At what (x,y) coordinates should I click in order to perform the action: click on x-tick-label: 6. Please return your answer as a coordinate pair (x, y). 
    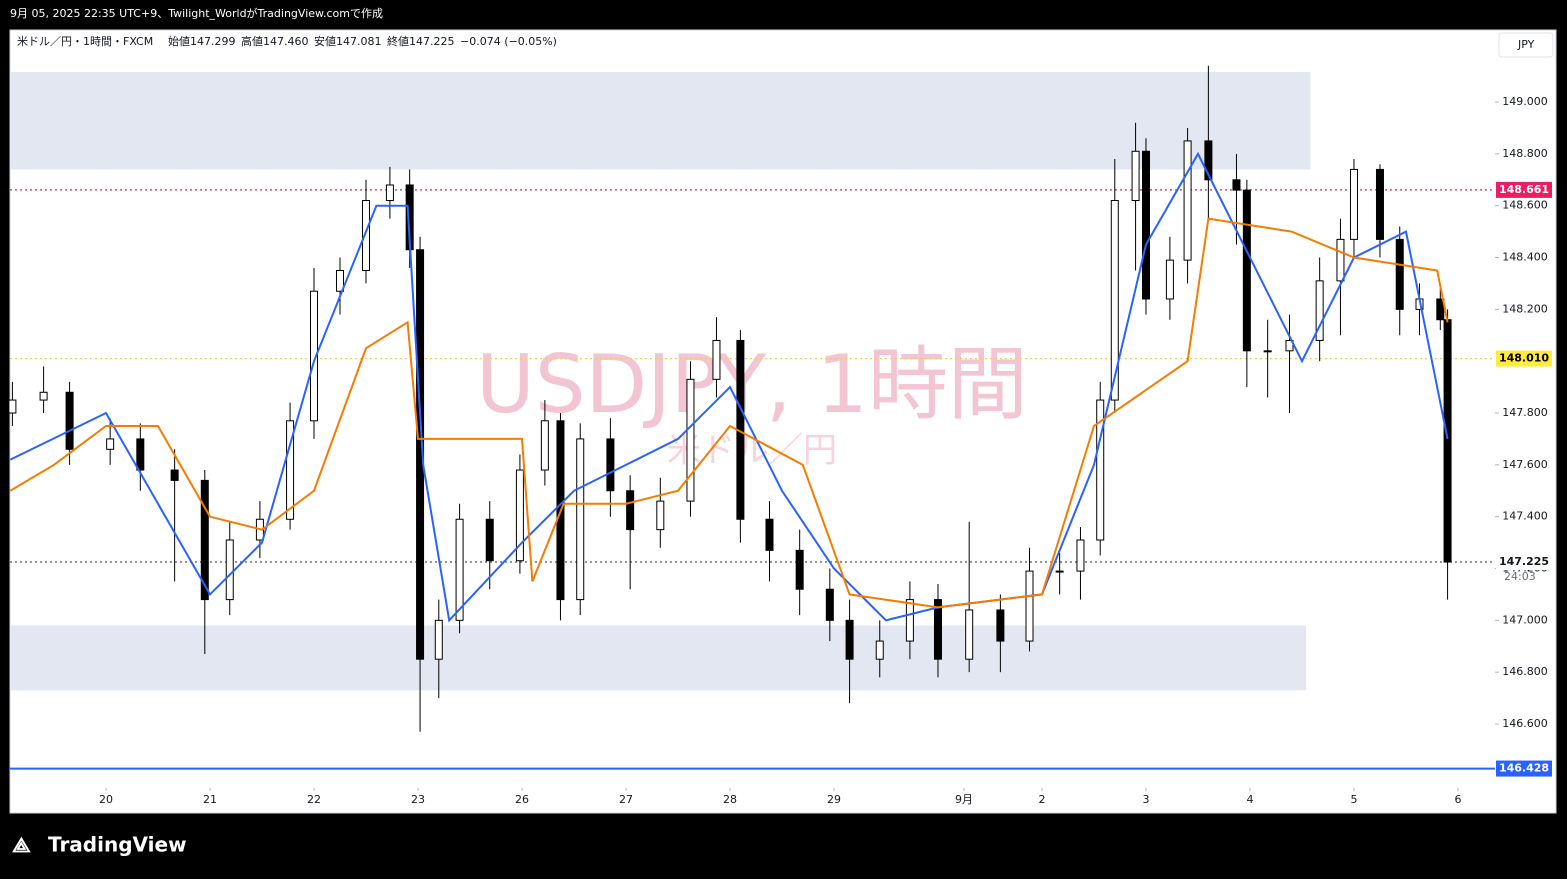
    Looking at the image, I should click on (1457, 799).